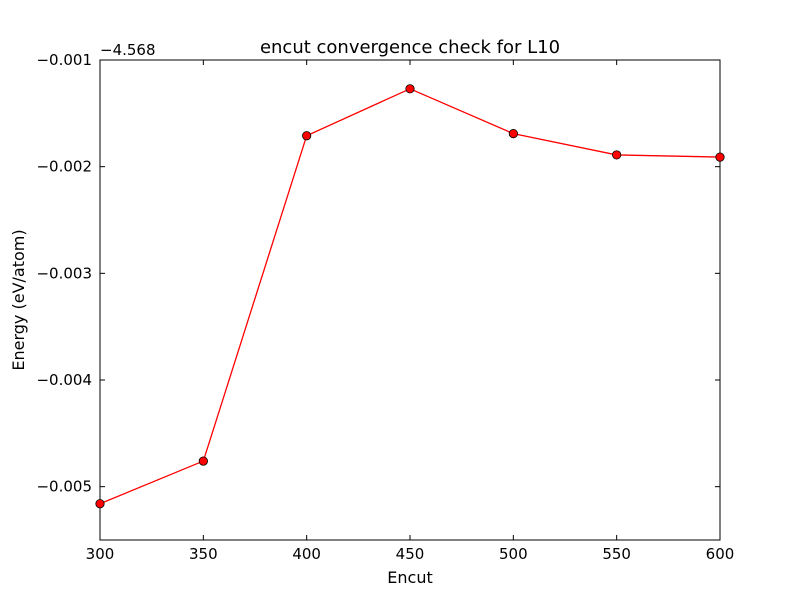 Image resolution: width=800 pixels, height=600 pixels. What do you see at coordinates (409, 577) in the screenshot?
I see `x-axis-label: Encut` at bounding box center [409, 577].